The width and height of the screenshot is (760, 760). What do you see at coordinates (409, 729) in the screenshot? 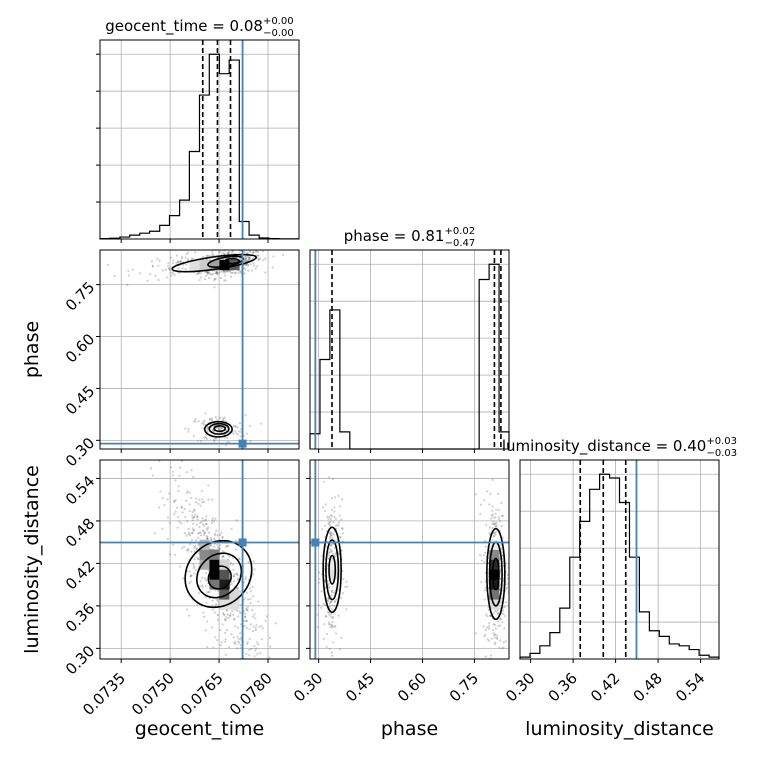
I see `x-axis-label-phase: phase` at bounding box center [409, 729].